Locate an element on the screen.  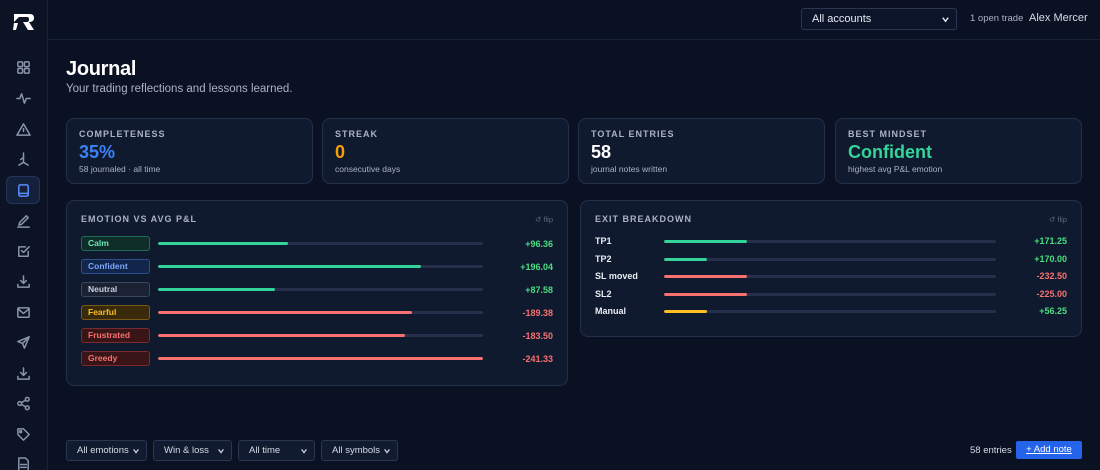
emotion-avg-pnl: +96.36 is located at coordinates (539, 244).